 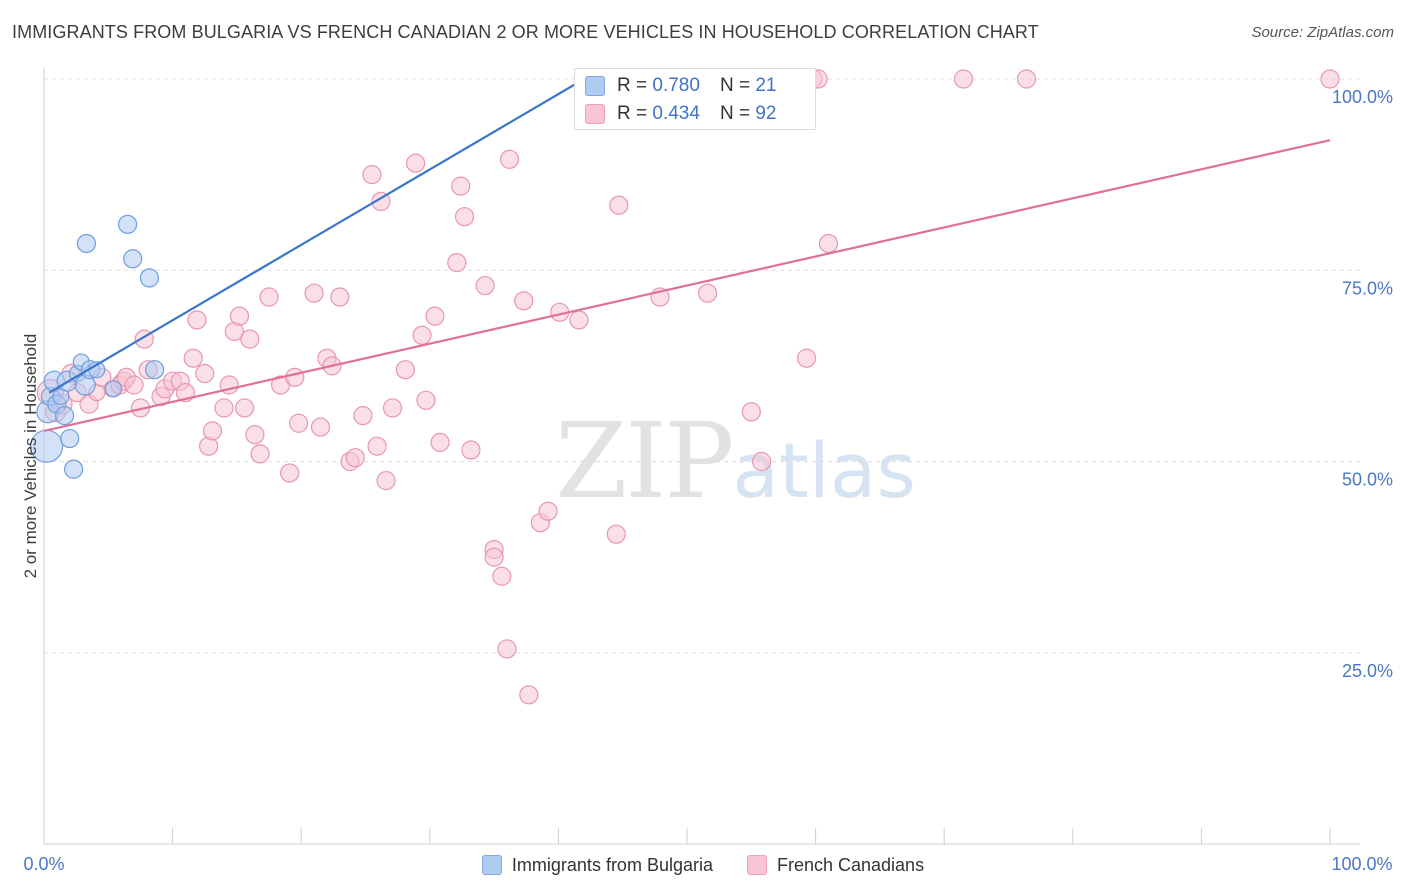 What do you see at coordinates (735, 461) in the screenshot?
I see `watermark: ZIPatlas` at bounding box center [735, 461].